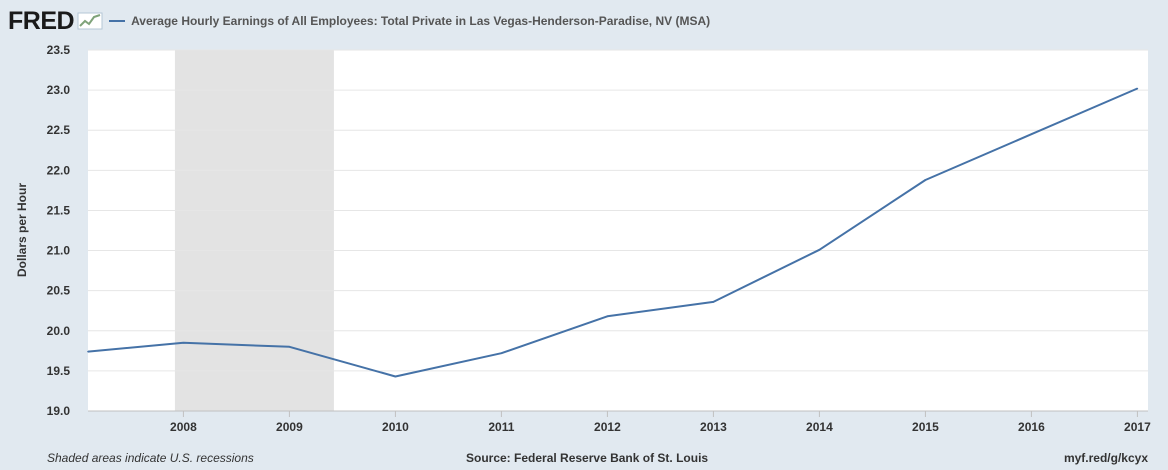 This screenshot has height=470, width=1168. I want to click on y-tick-label: 21.5, so click(59, 210).